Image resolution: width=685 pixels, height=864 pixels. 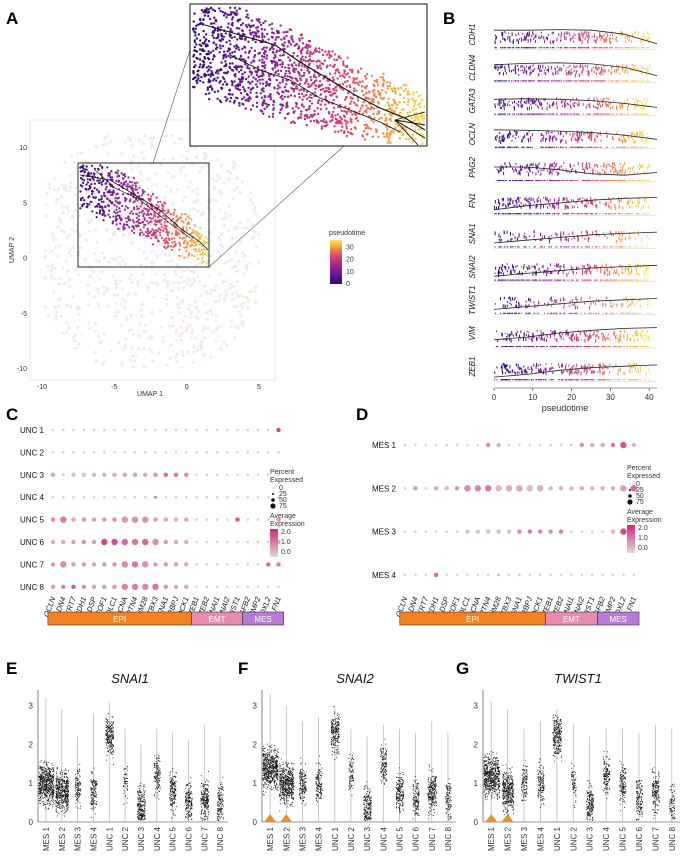 I want to click on umap-y-tick: 0, so click(x=25, y=259).